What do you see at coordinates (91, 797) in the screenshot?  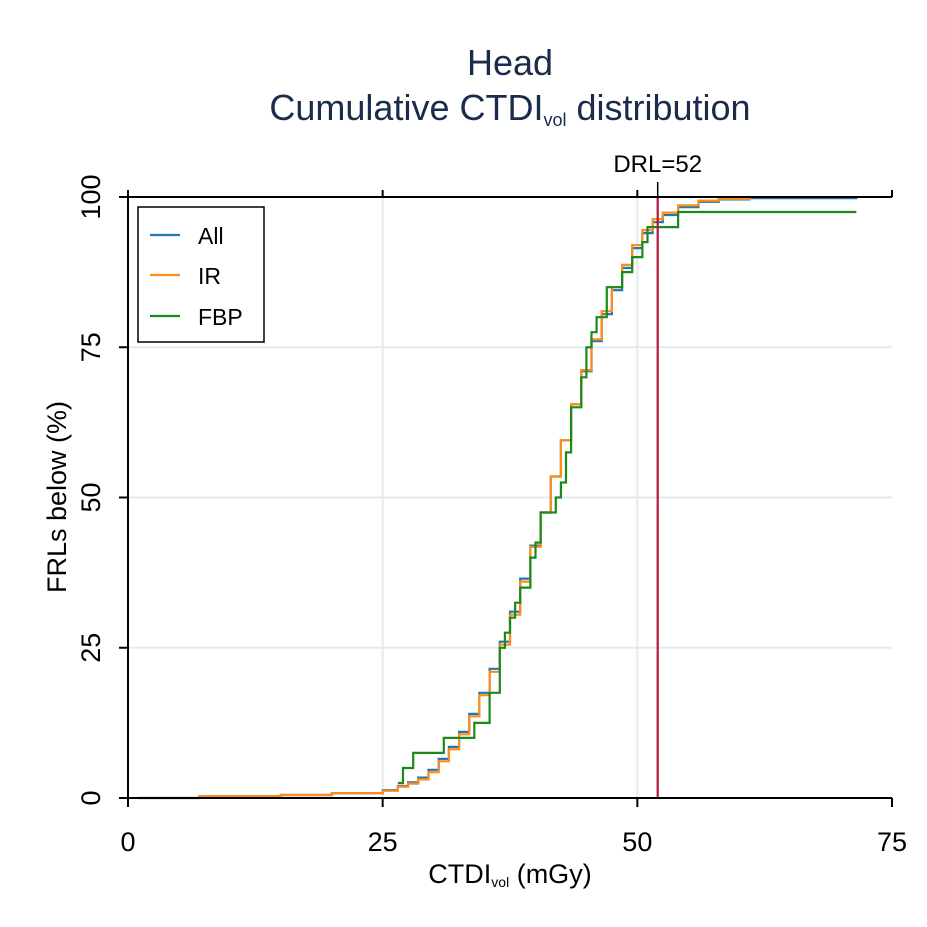 I see `y-tick-label: 0` at bounding box center [91, 797].